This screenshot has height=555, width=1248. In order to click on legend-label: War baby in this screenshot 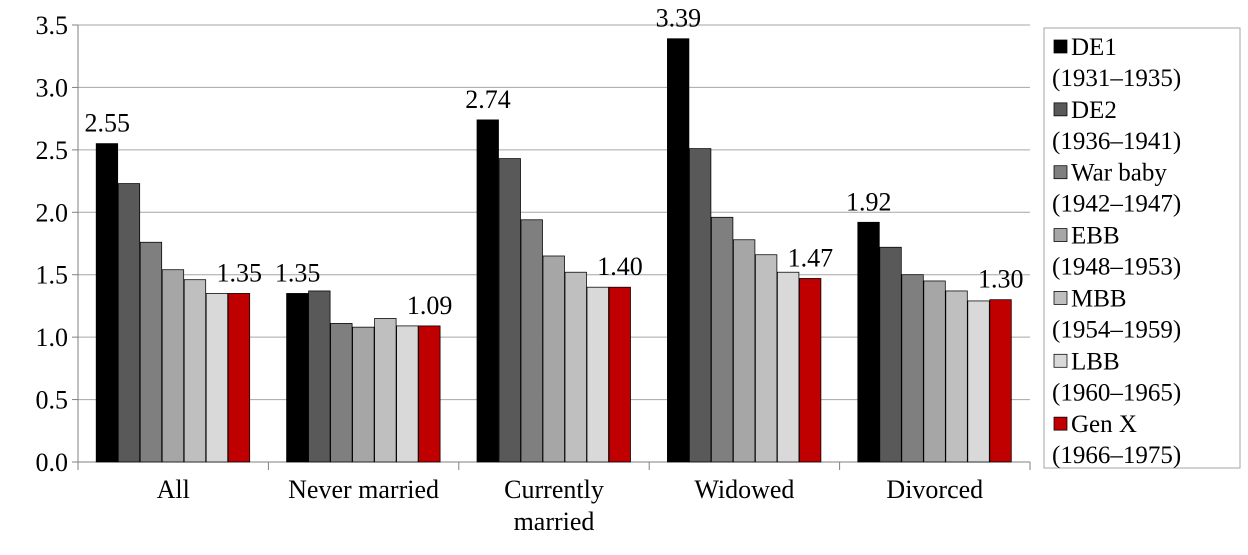, I will do `click(1119, 173)`.